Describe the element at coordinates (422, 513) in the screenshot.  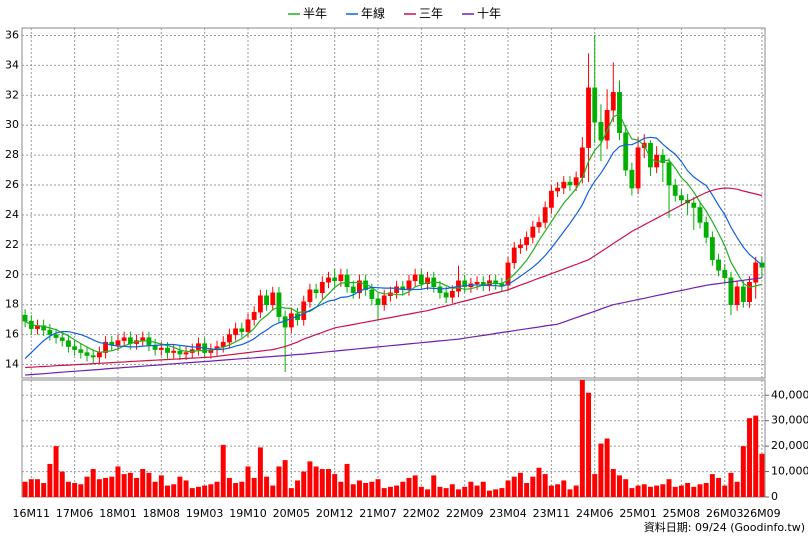
I see `x-tick-label: 22M02` at that location.